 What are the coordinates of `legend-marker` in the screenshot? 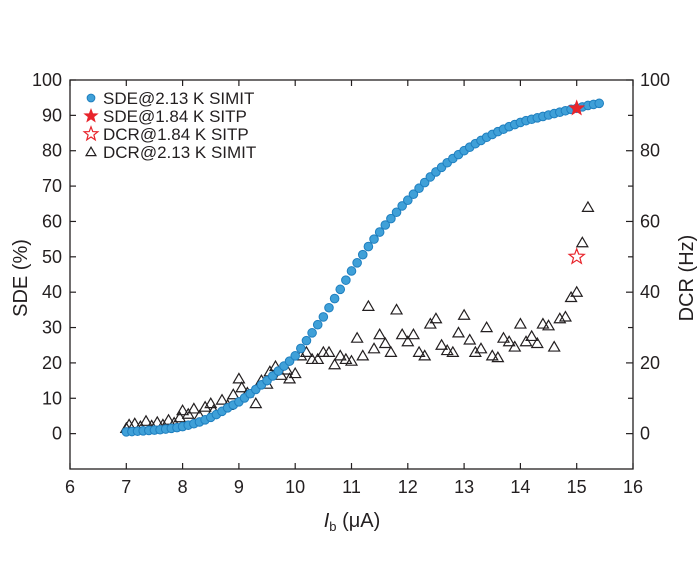 It's located at (91, 151).